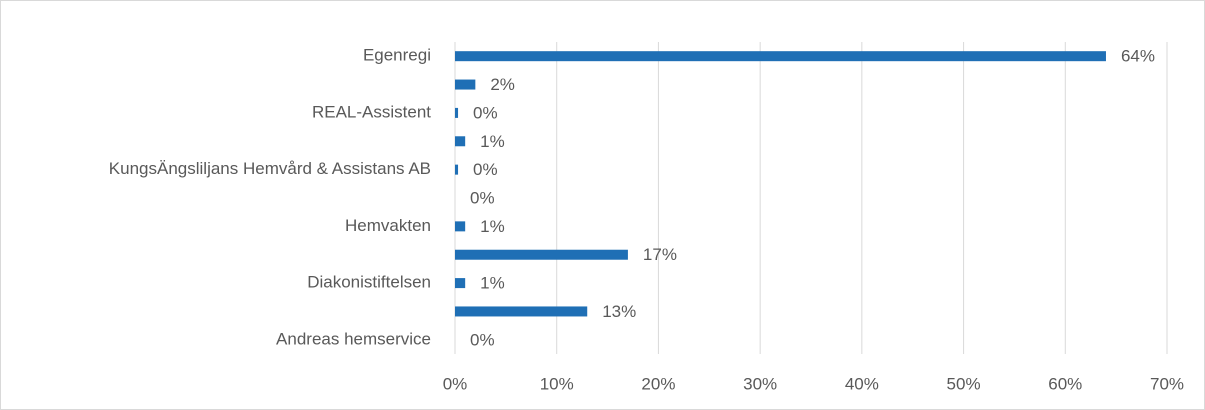  What do you see at coordinates (964, 383) in the screenshot?
I see `x-tick-label: 50%` at bounding box center [964, 383].